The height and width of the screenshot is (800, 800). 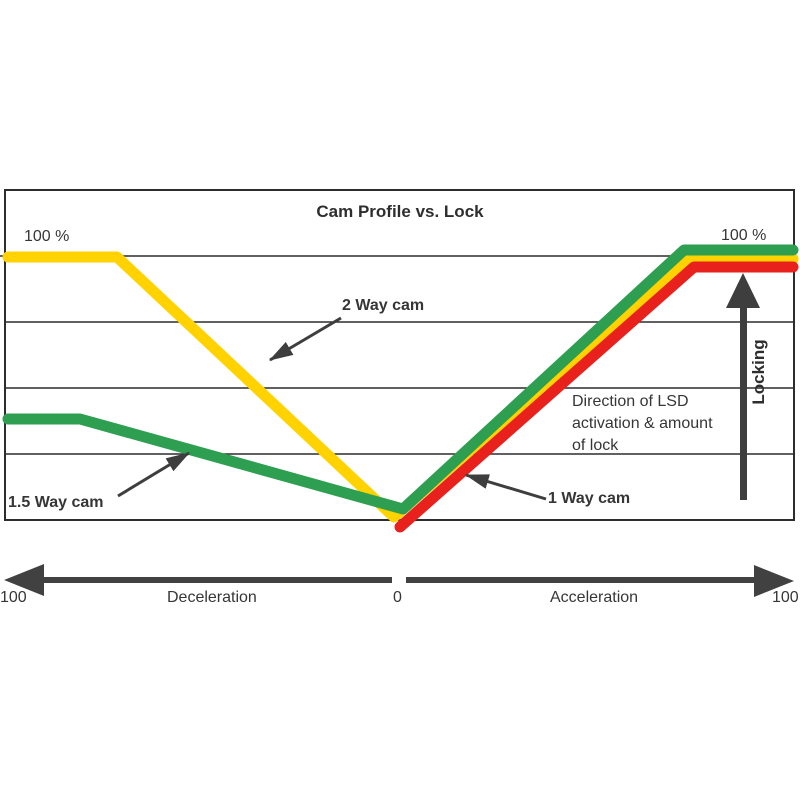 I want to click on two-way-pointer-arrow, so click(x=305, y=339).